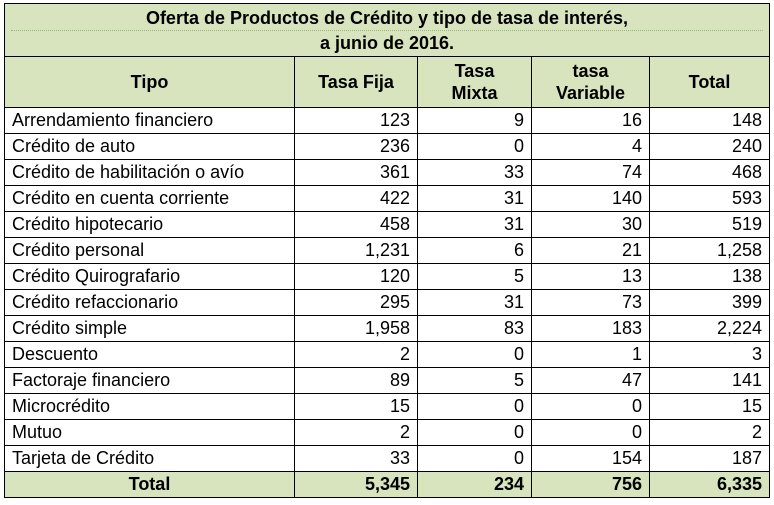 Image resolution: width=774 pixels, height=505 pixels. I want to click on column-header-tipo: Tipo, so click(149, 82).